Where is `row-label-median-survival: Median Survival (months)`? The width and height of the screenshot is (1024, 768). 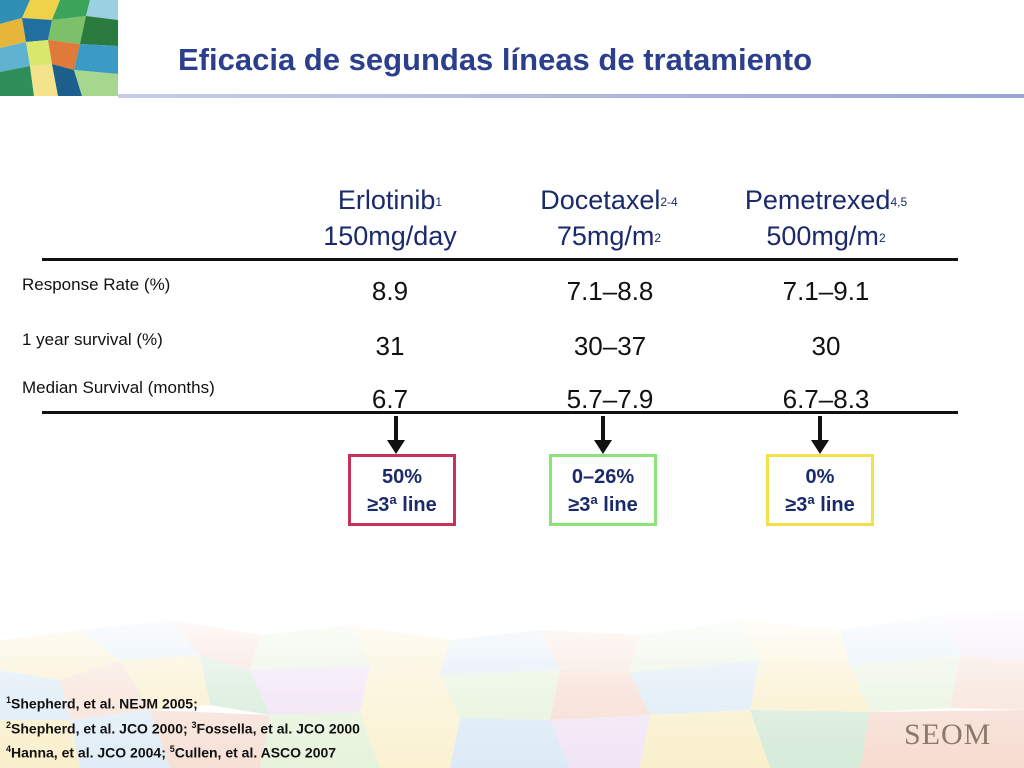
row-label-median-survival: Median Survival (months) is located at coordinates (118, 387).